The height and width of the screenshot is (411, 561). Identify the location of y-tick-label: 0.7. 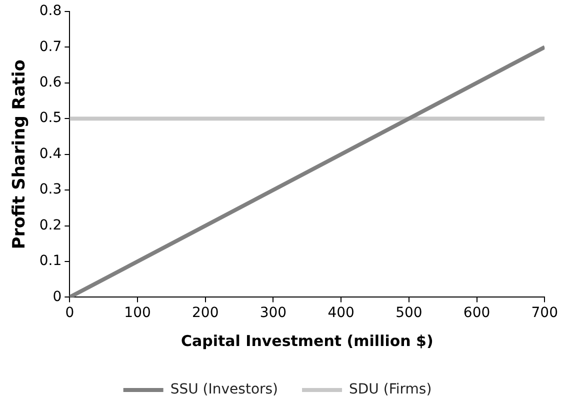
(50, 46).